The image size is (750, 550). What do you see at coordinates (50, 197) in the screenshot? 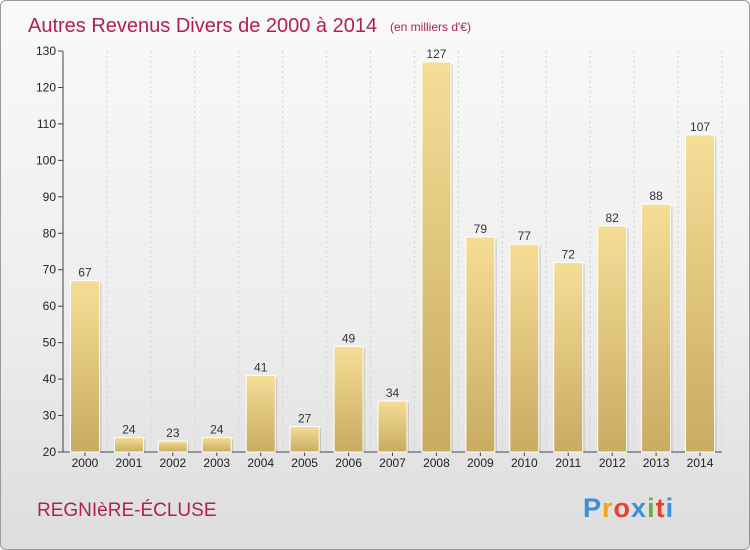
I see `y-tick-label: 90` at bounding box center [50, 197].